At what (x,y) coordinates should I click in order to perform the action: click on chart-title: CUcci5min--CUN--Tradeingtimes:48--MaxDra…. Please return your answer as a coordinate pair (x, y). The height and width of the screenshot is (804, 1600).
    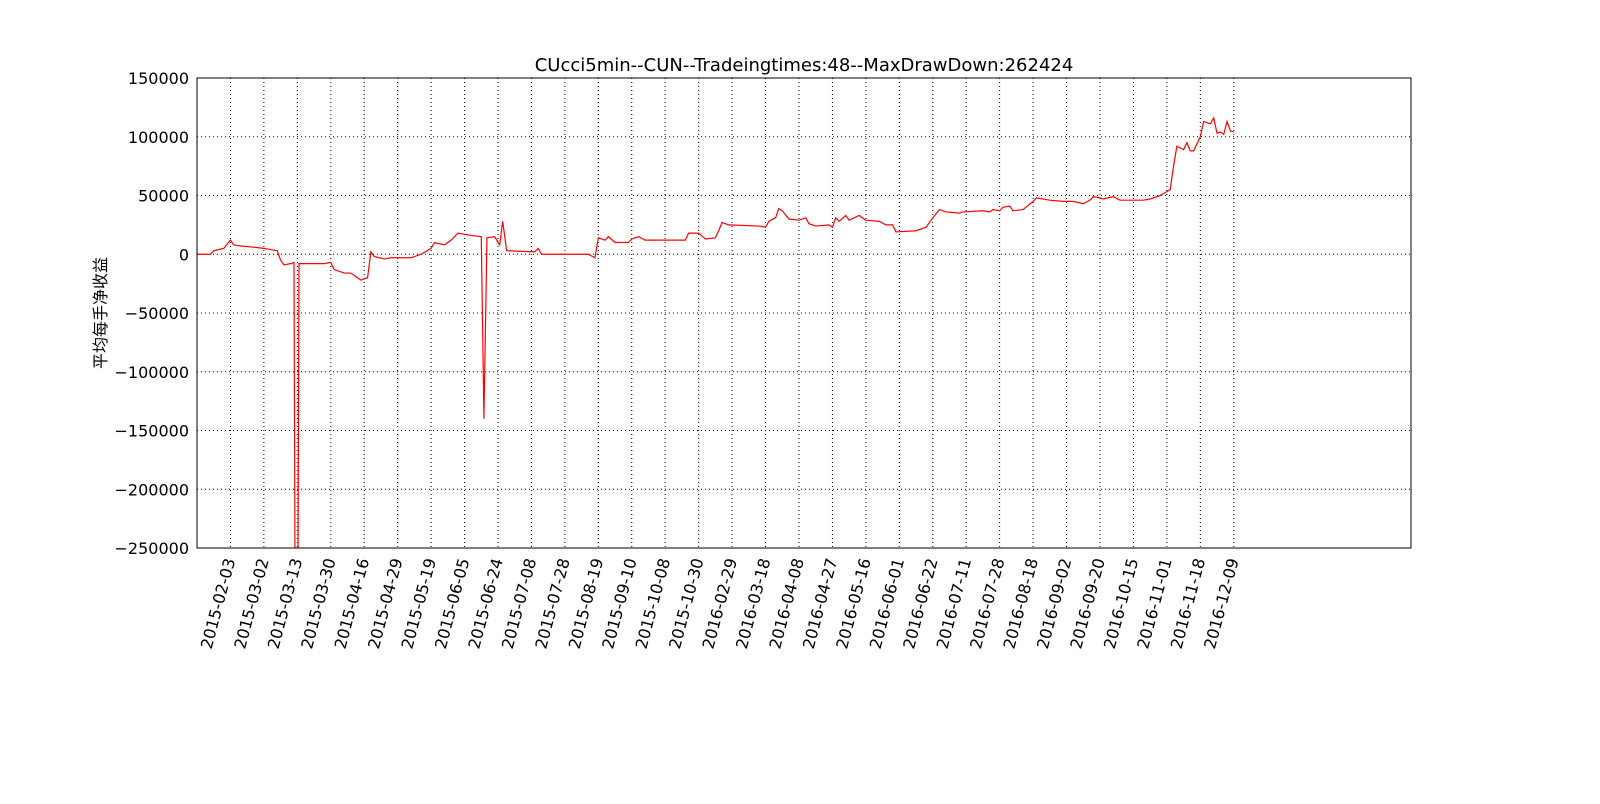
    Looking at the image, I should click on (804, 65).